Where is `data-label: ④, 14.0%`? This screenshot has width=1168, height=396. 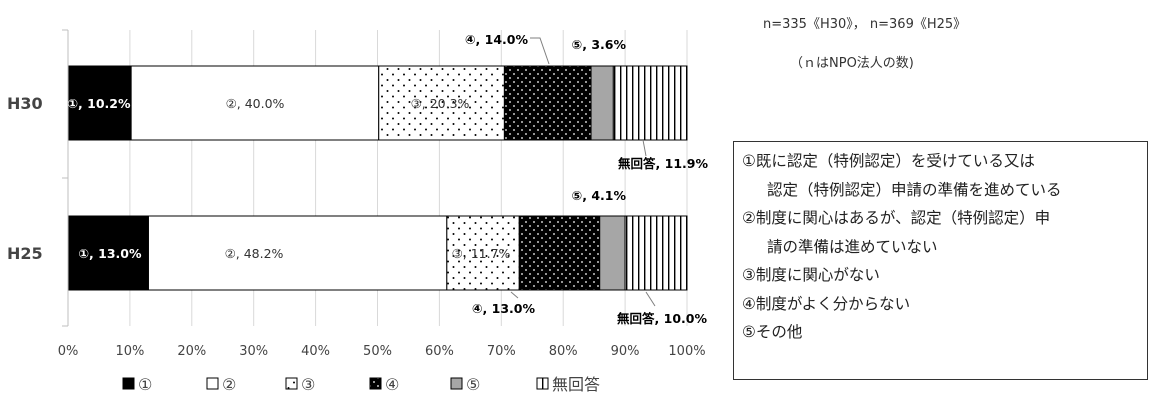 data-label: ④, 14.0% is located at coordinates (497, 39).